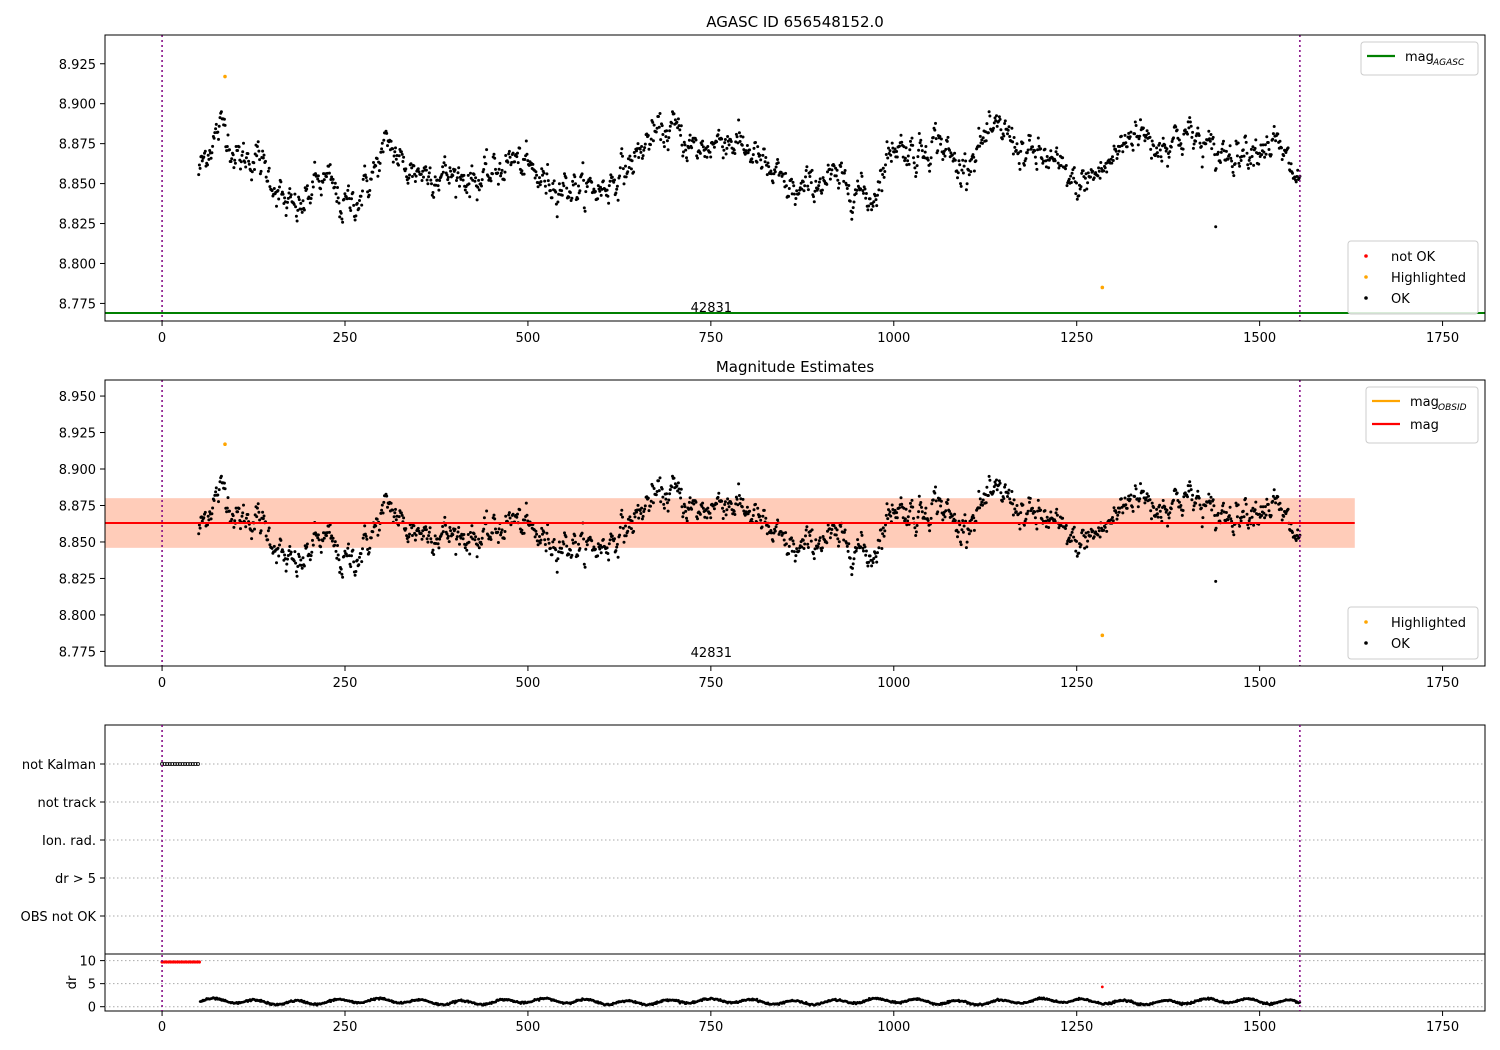 The height and width of the screenshot is (1050, 1500). Describe the element at coordinates (77, 145) in the screenshot. I see `y-tick-label: 8.875` at that location.